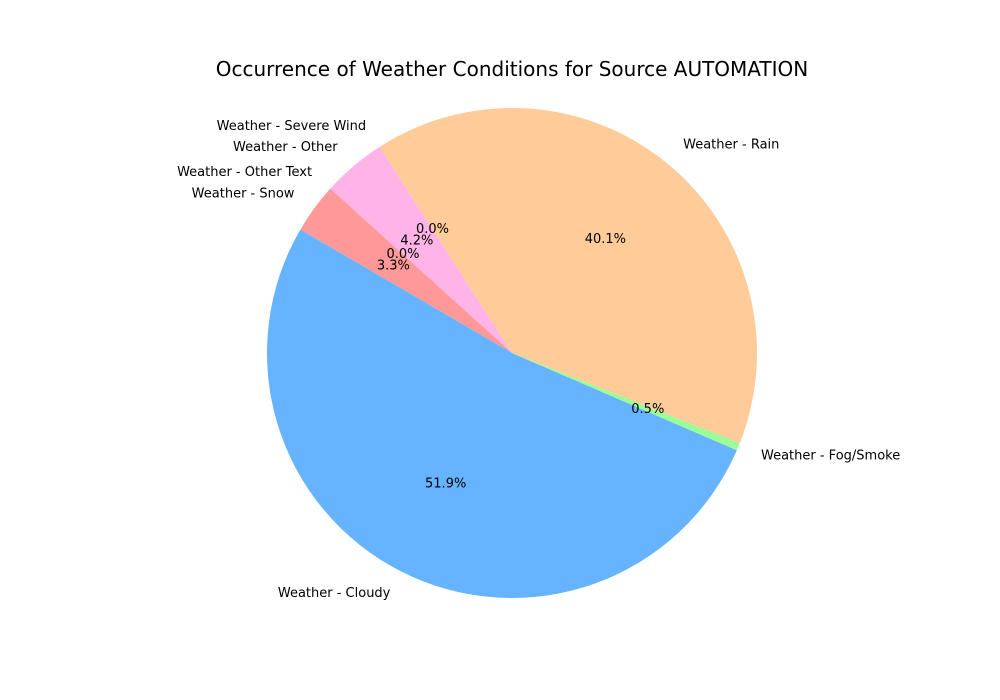  What do you see at coordinates (243, 193) in the screenshot?
I see `slice-label-weather-snow: Weather - Snow` at bounding box center [243, 193].